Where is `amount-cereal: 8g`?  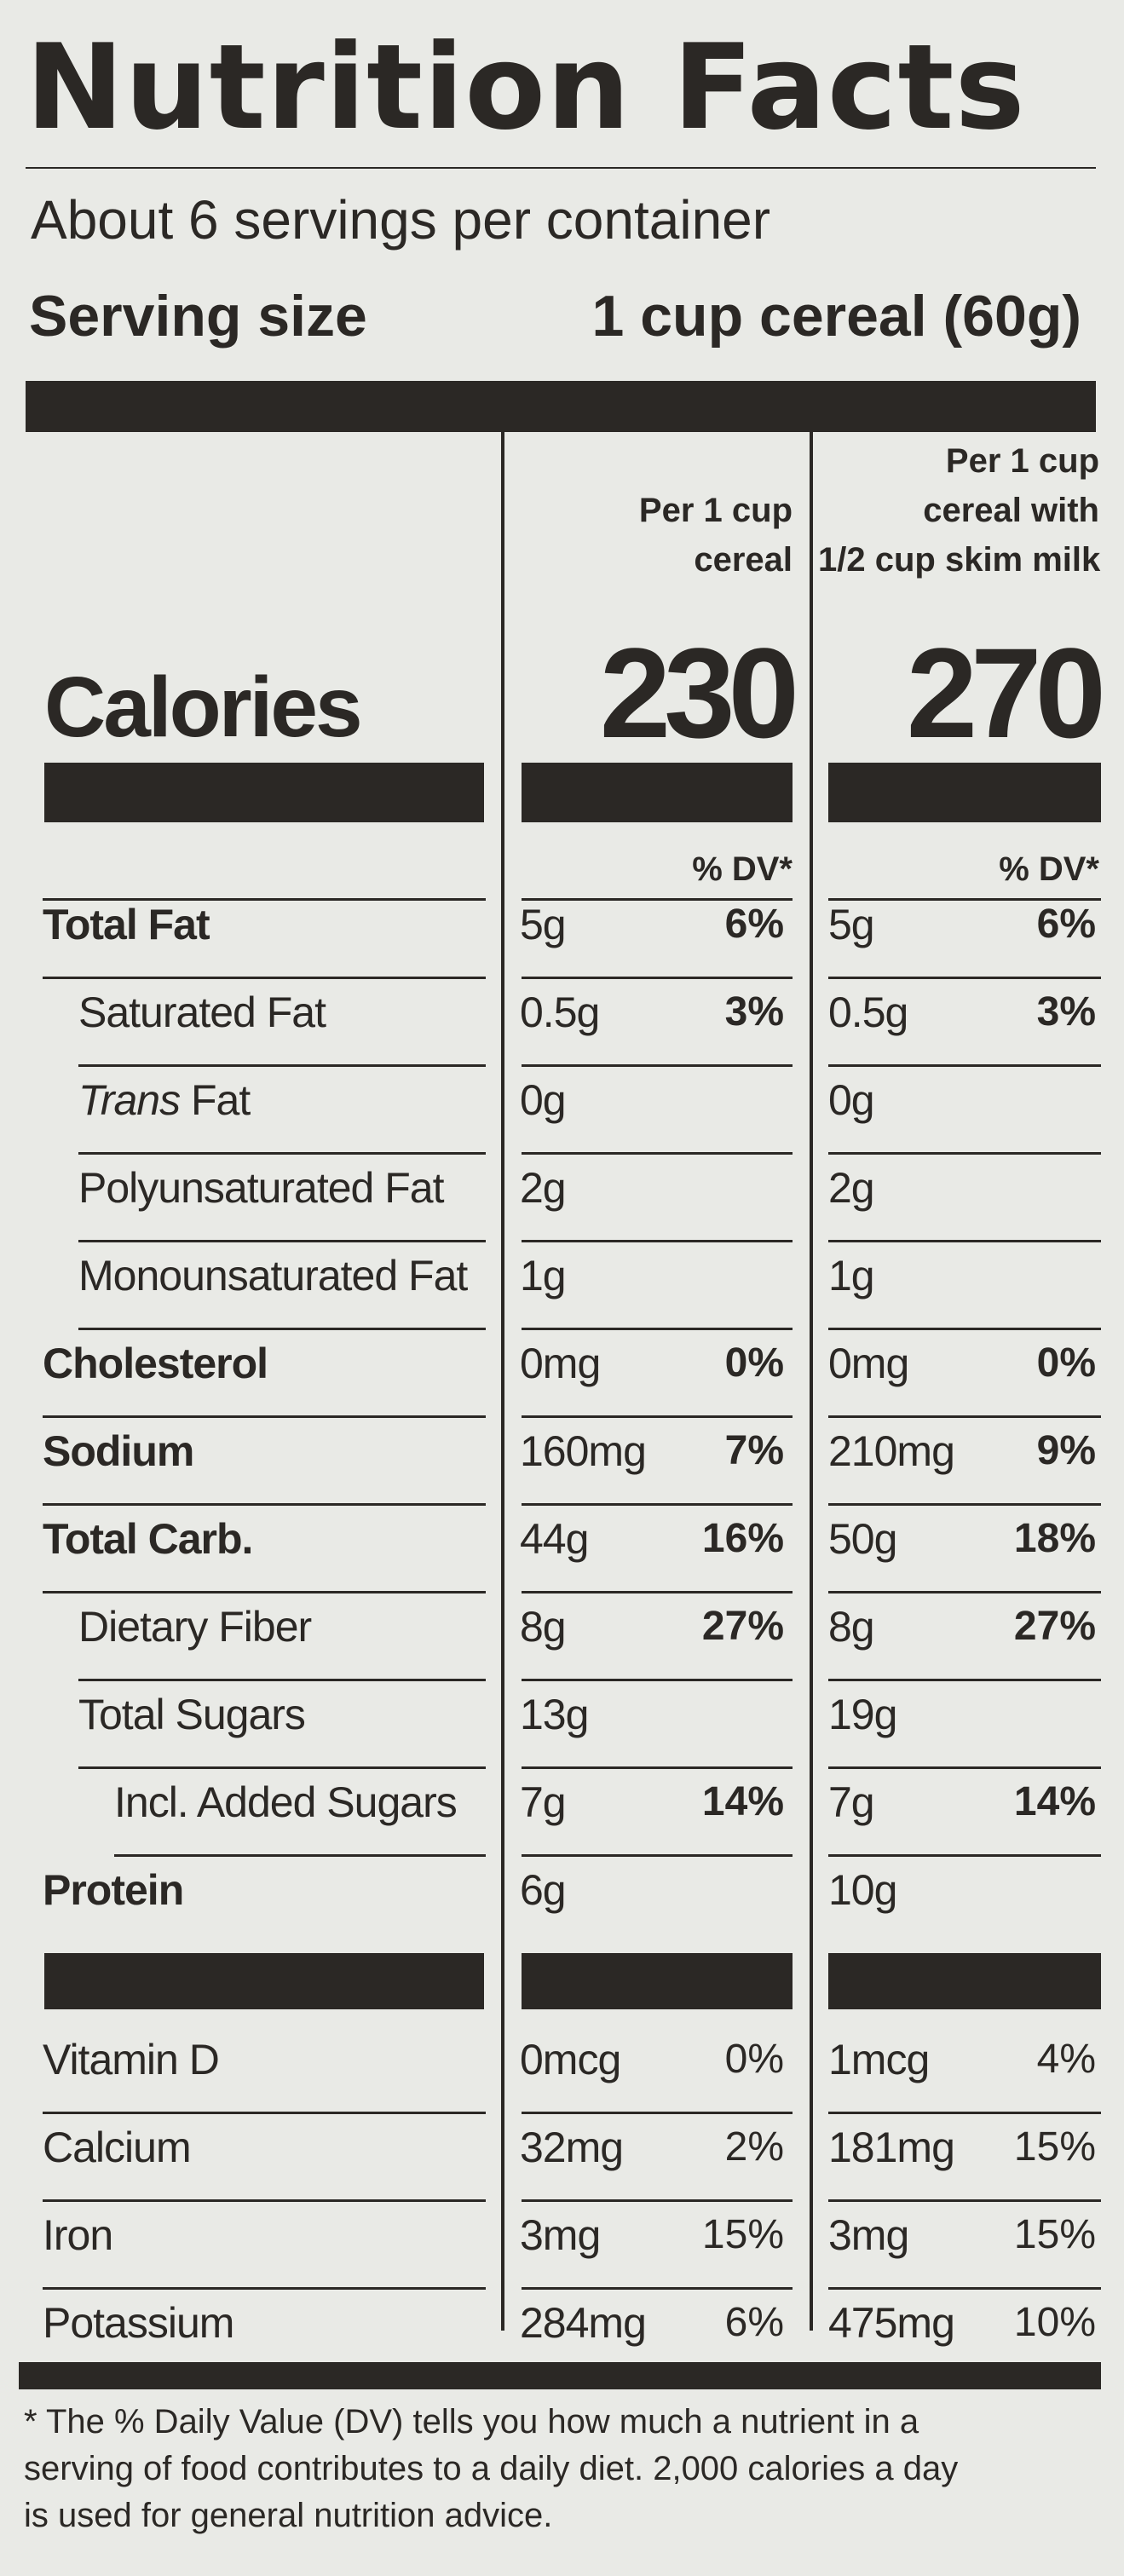 amount-cereal: 8g is located at coordinates (543, 1627).